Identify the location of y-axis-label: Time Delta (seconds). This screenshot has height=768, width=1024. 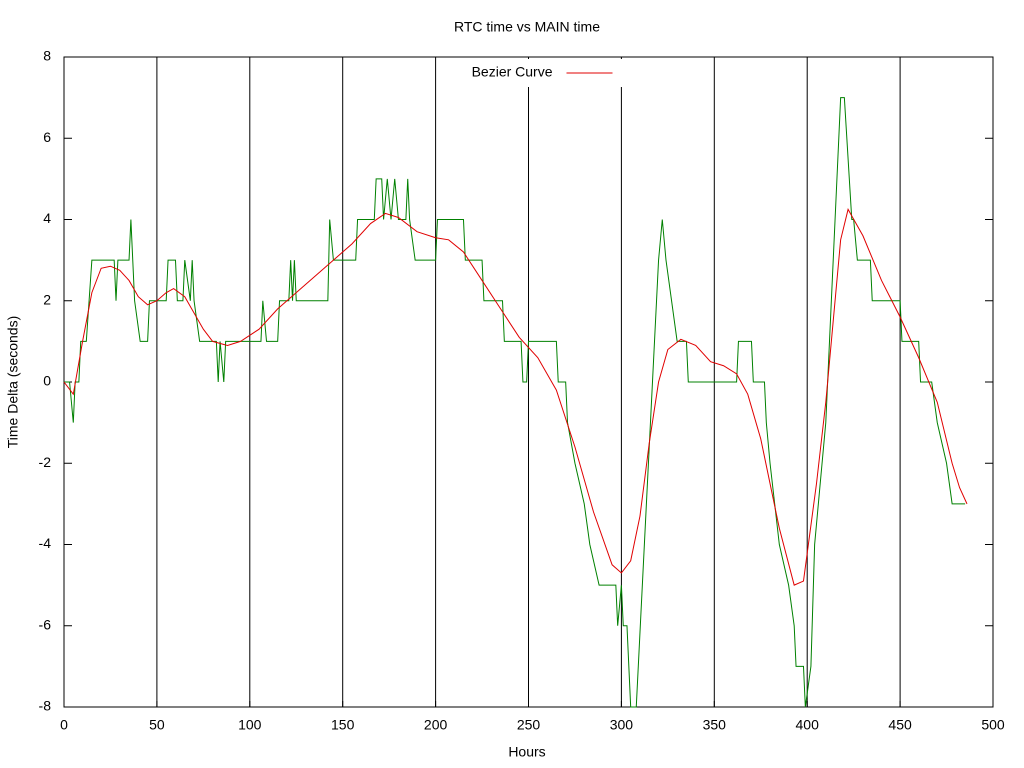
(13, 382).